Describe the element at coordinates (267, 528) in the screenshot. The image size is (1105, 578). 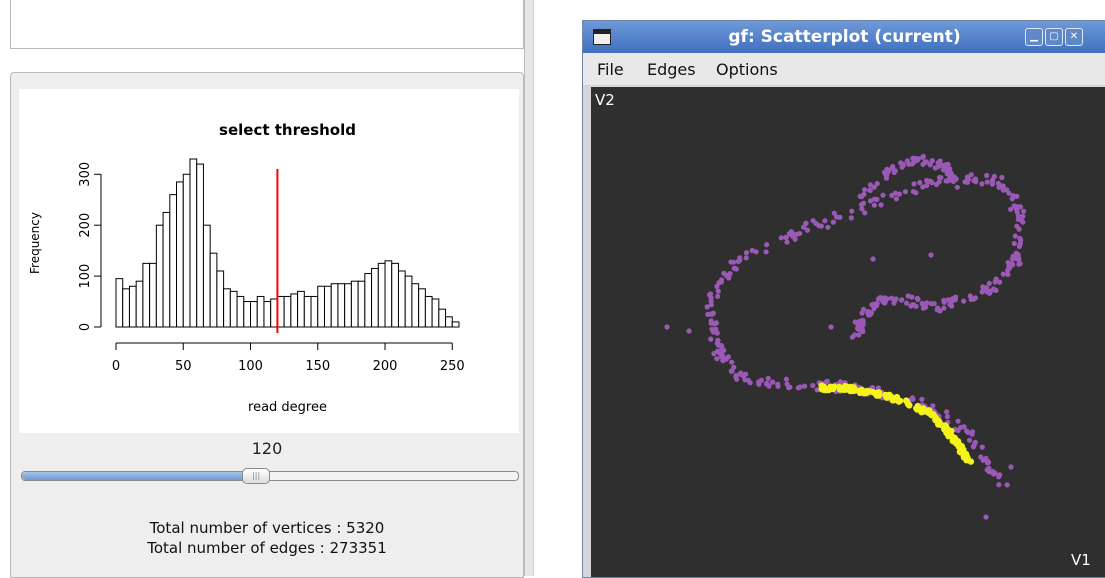
I see `vertex-count: Total number of vertices : 5320` at that location.